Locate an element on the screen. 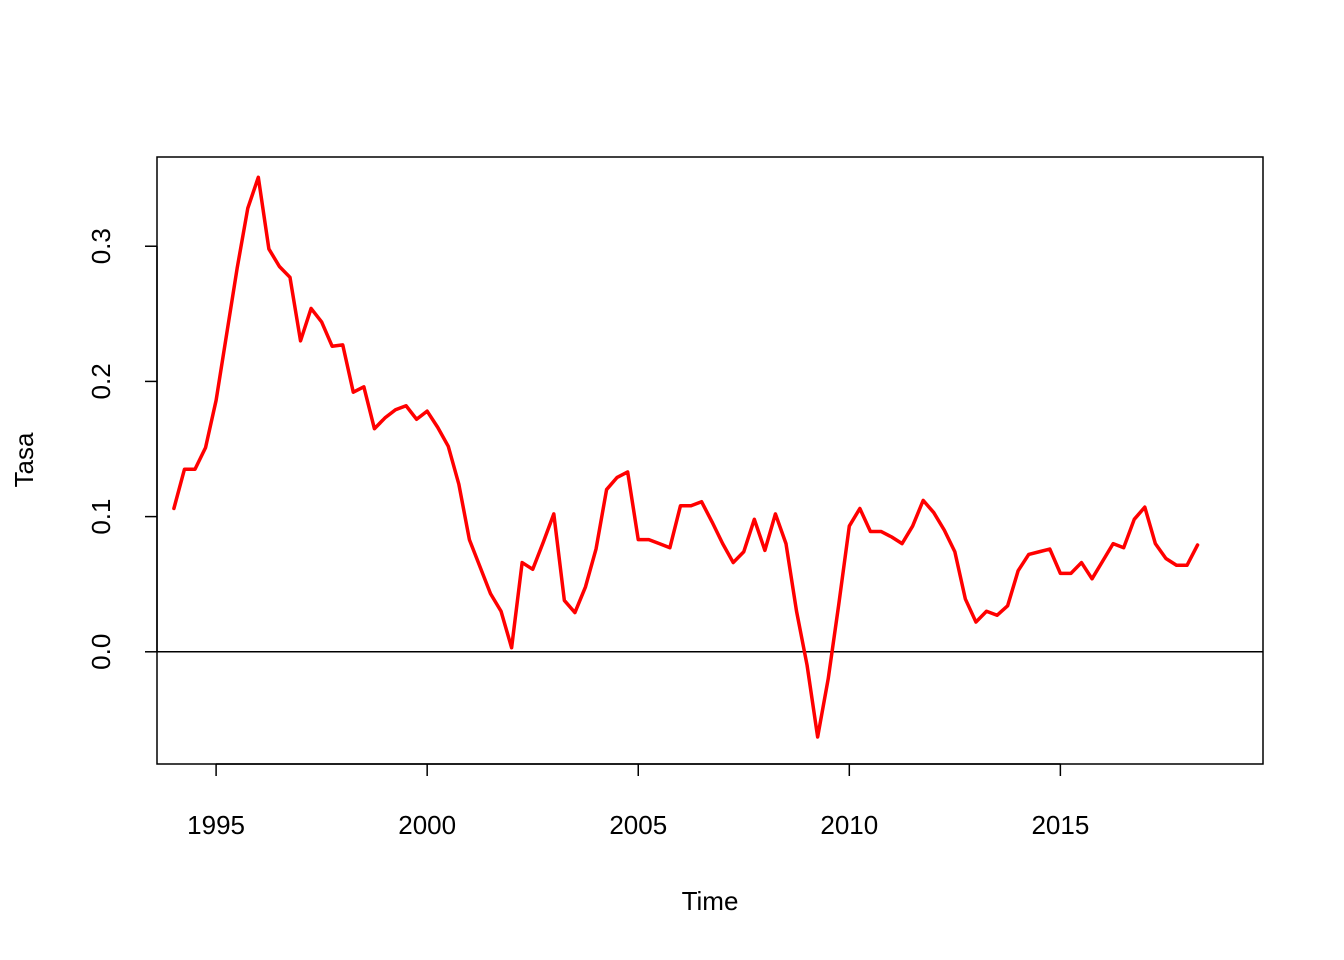 The width and height of the screenshot is (1344, 960). y-tick-label: 0.2 is located at coordinates (101, 381).